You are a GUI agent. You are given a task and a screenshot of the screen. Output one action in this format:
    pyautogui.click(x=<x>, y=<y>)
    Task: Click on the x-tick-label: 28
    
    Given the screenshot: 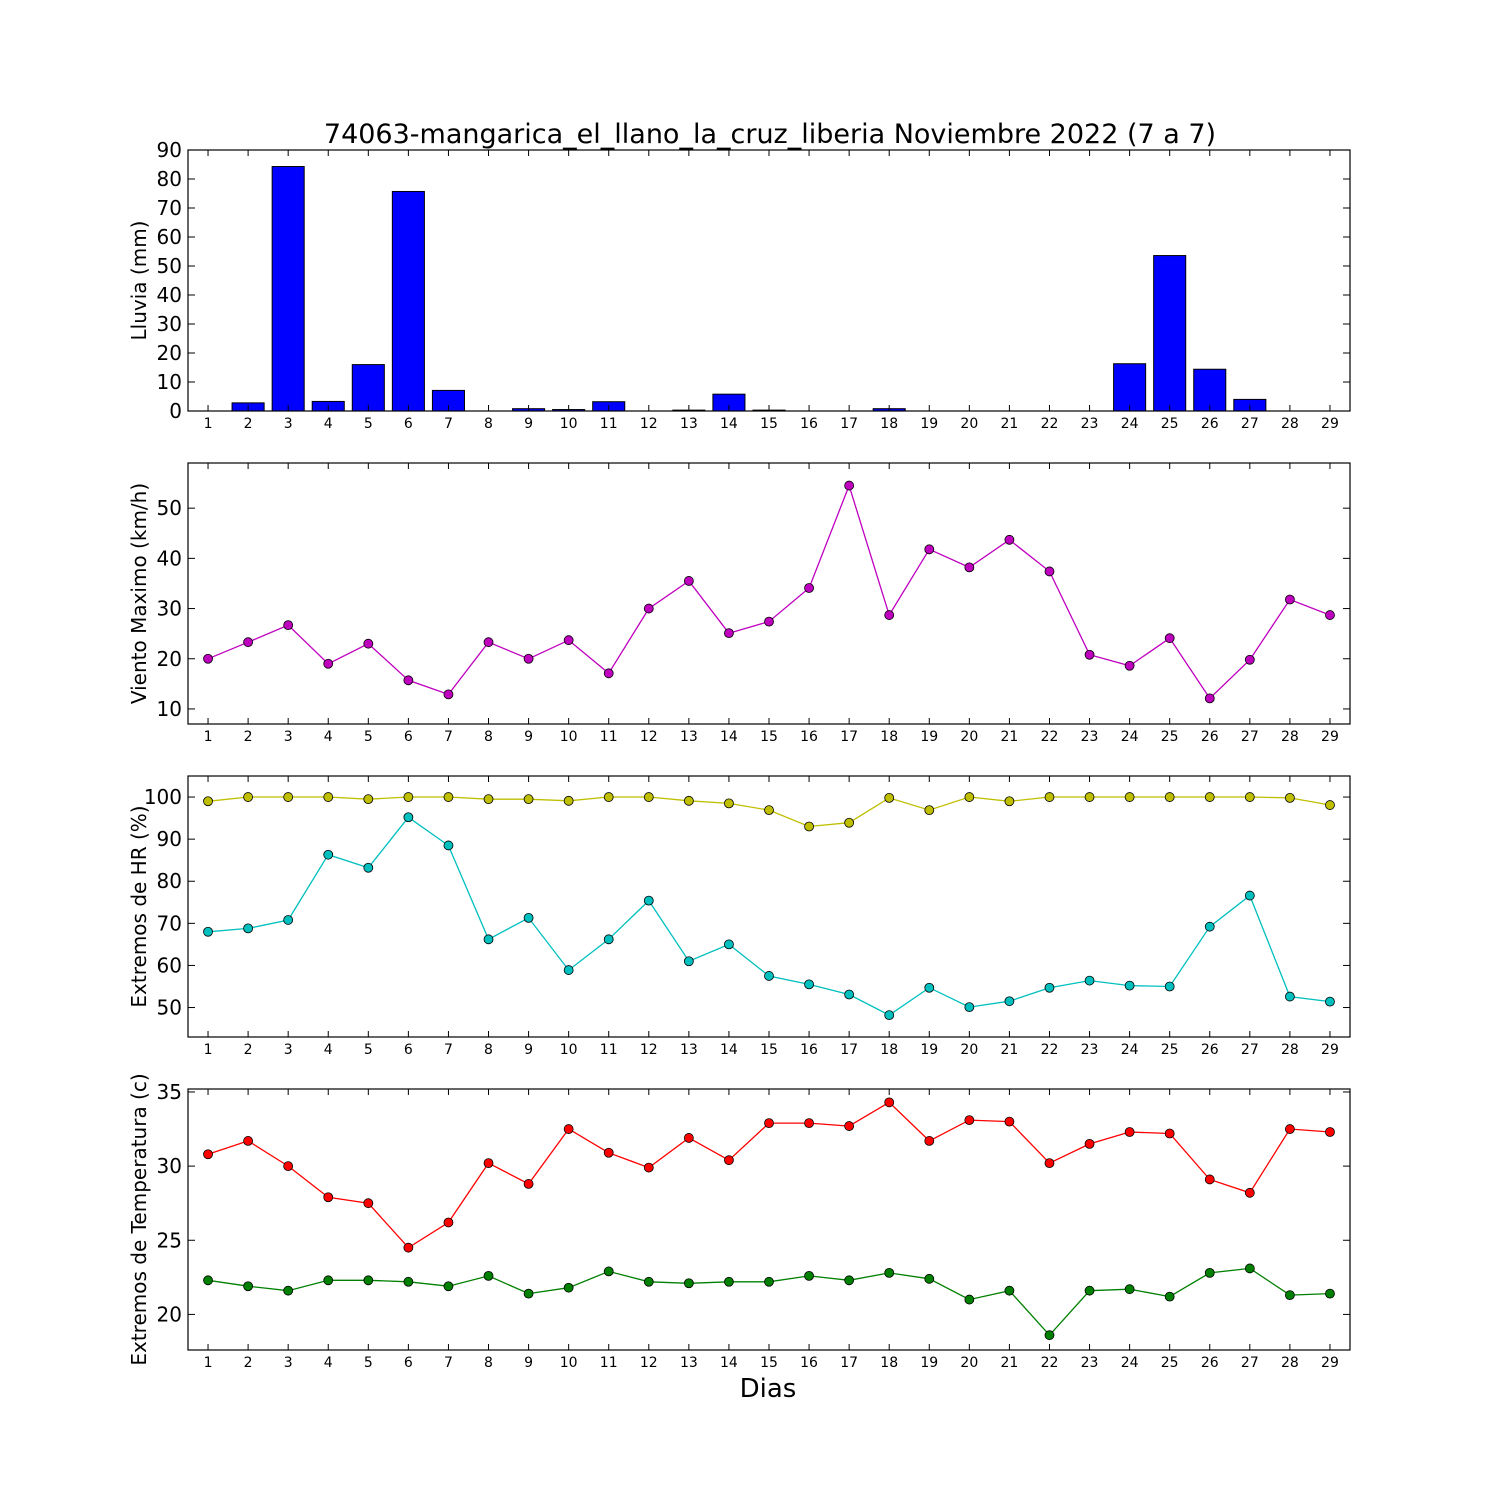 What is the action you would take?
    pyautogui.click(x=1290, y=1363)
    